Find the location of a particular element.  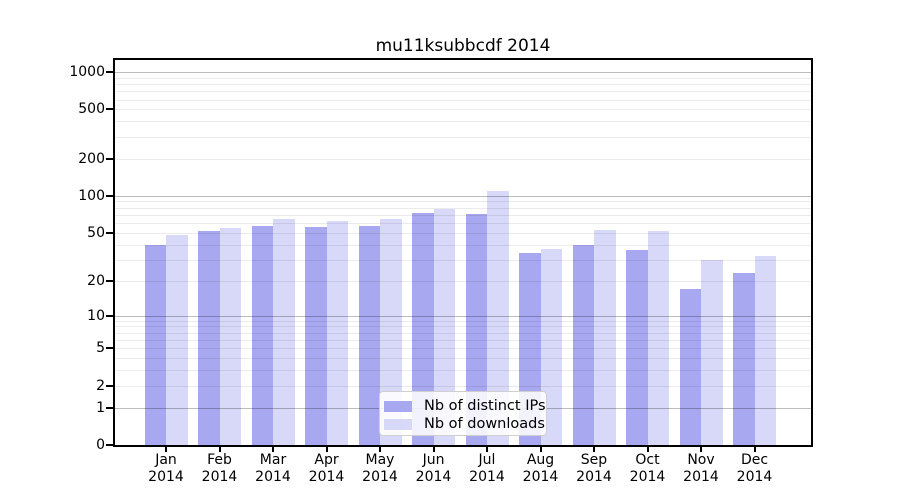

legend-label-downloads: Nb of downloads is located at coordinates (484, 424).